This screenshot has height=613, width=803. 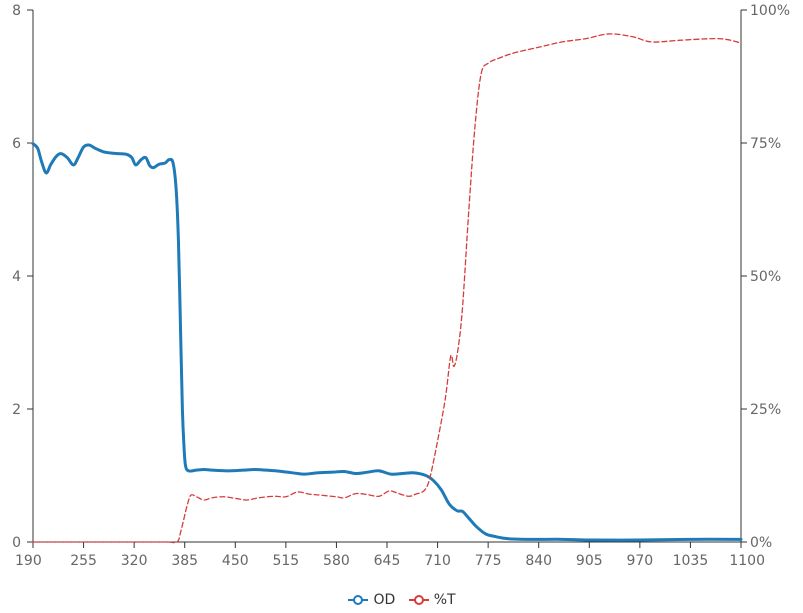 What do you see at coordinates (384, 600) in the screenshot?
I see `legend-label-od: OD` at bounding box center [384, 600].